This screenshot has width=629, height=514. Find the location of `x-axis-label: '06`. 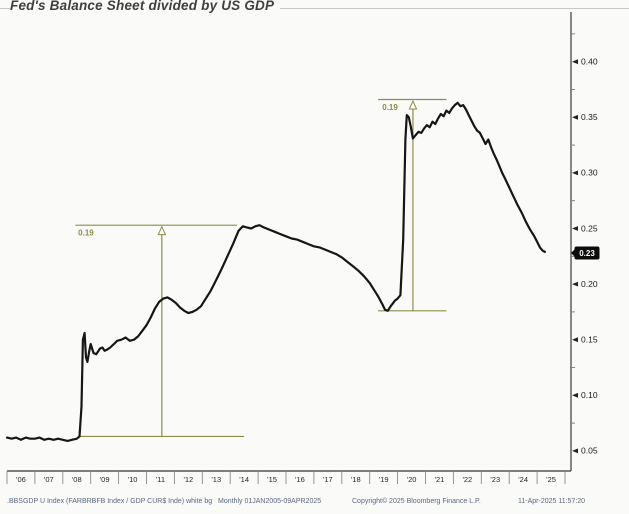

x-axis-label: '06 is located at coordinates (21, 479).